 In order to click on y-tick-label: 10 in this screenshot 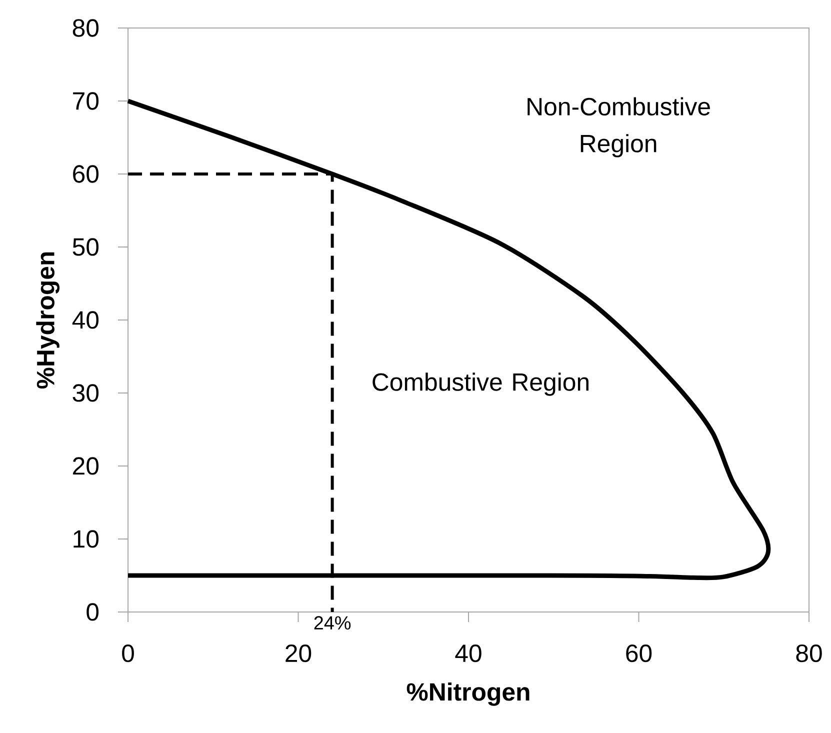, I will do `click(86, 539)`.